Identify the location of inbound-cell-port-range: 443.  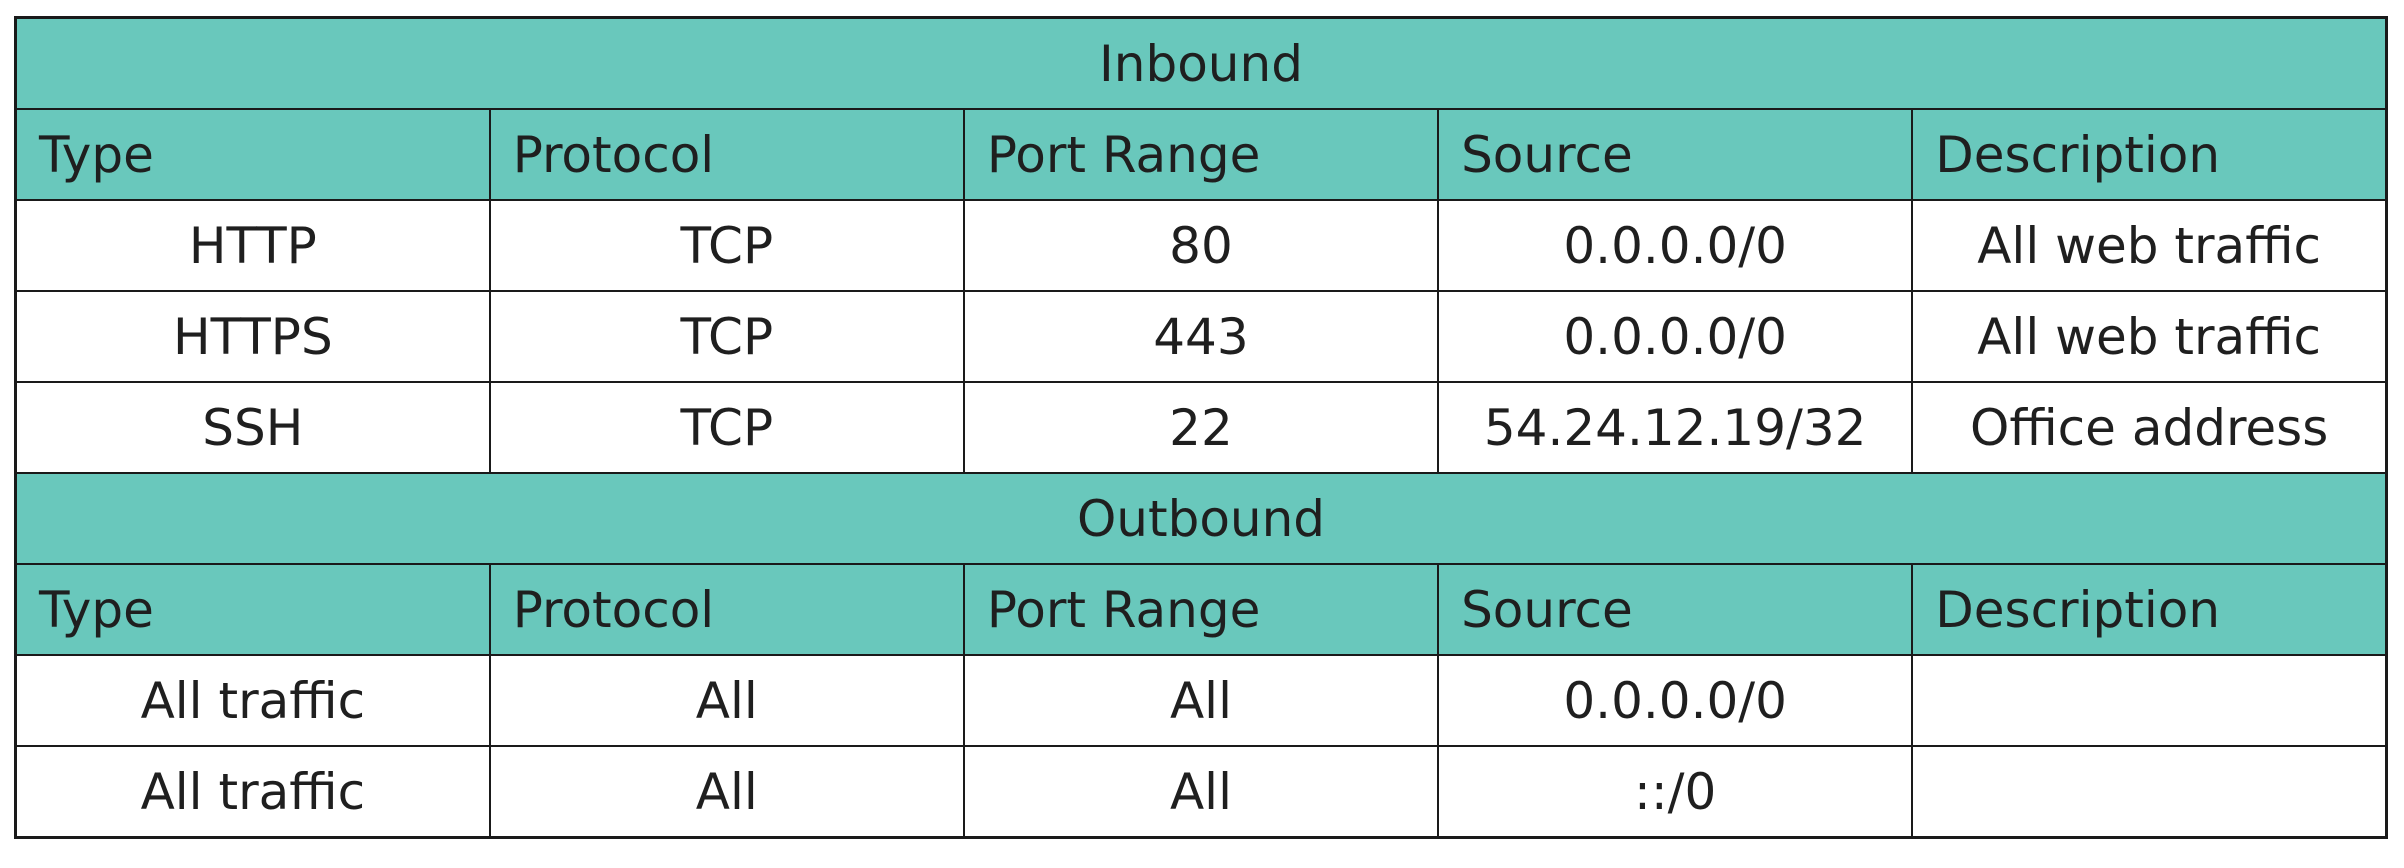
(1201, 336).